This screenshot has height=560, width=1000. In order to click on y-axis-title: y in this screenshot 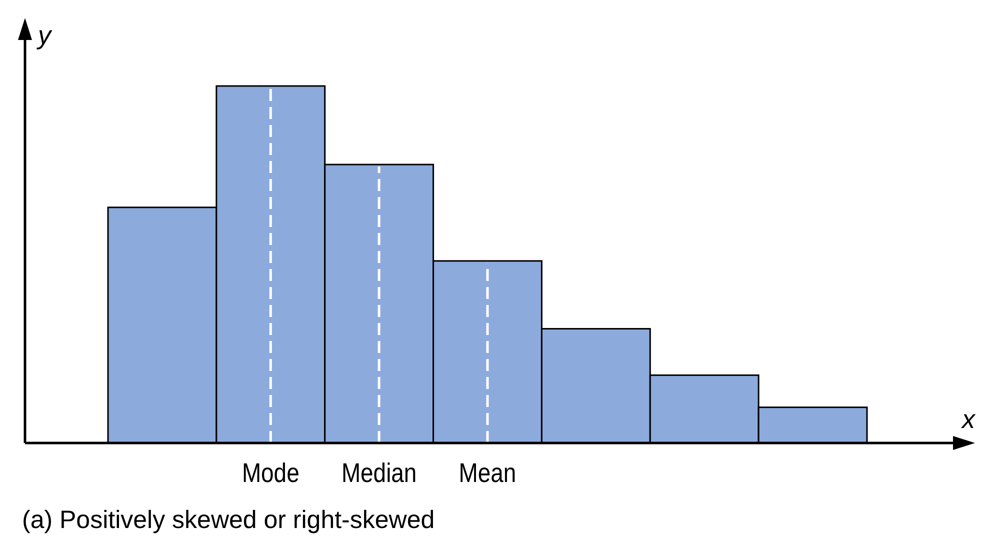, I will do `click(44, 35)`.